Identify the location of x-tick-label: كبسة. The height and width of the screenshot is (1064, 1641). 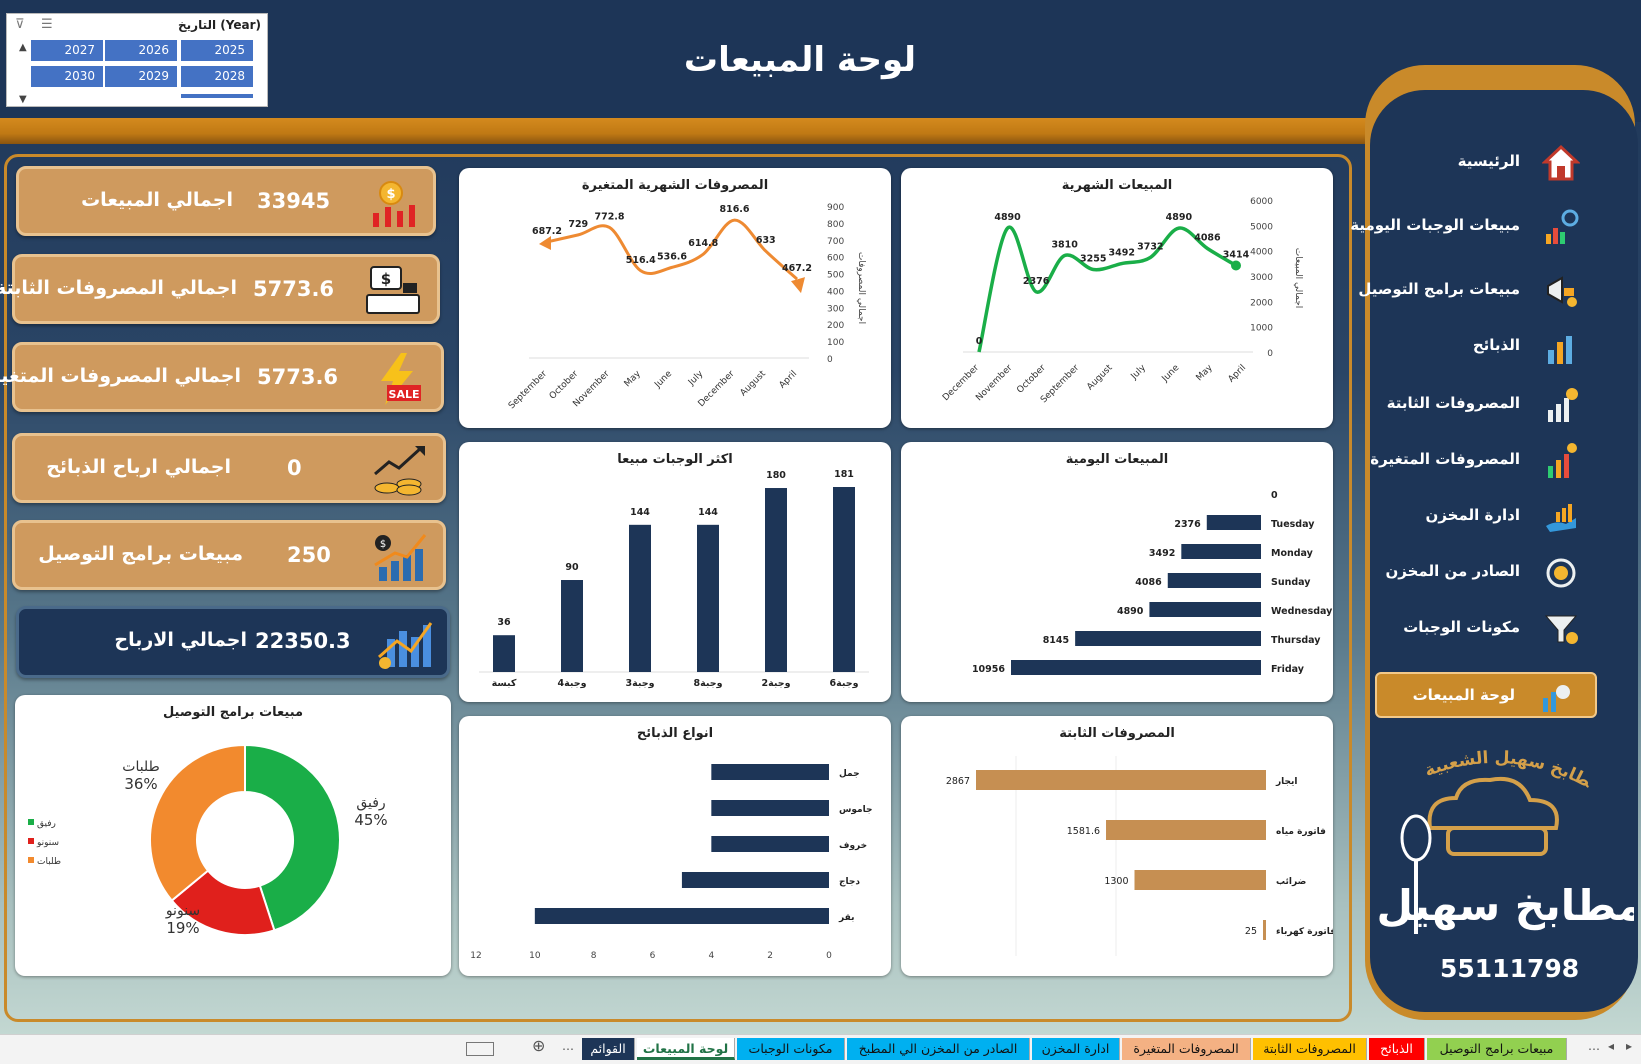
(504, 683).